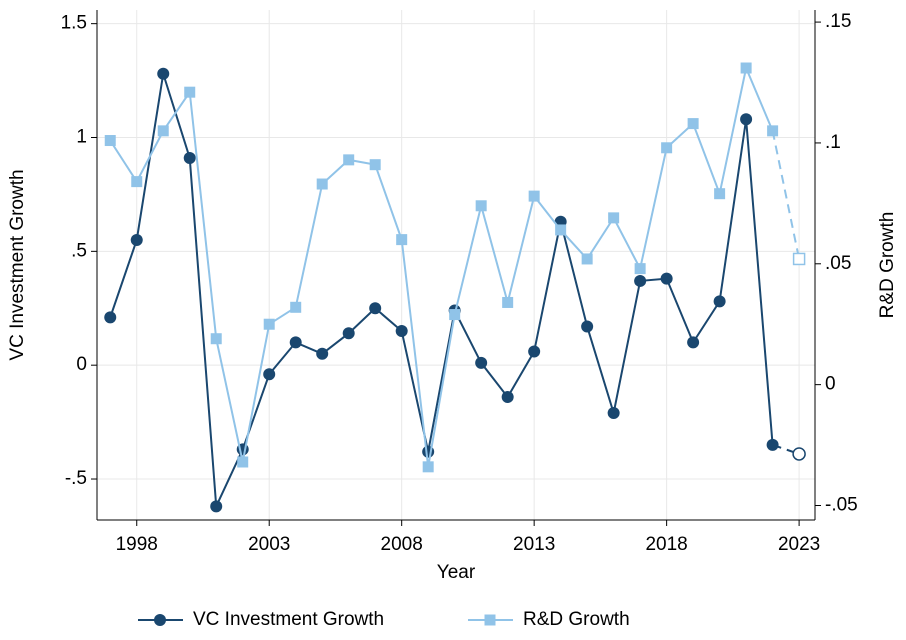 Image resolution: width=906 pixels, height=640 pixels. Describe the element at coordinates (79, 250) in the screenshot. I see `y-tick-label: .5` at that location.